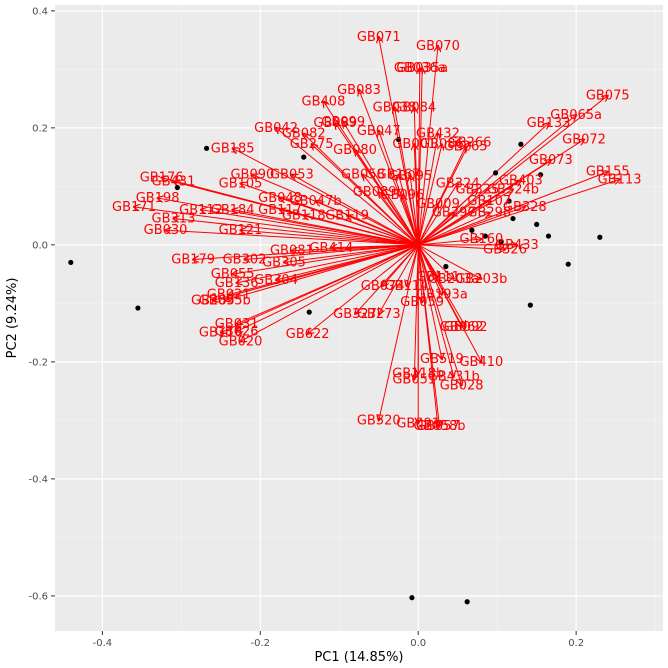 This screenshot has height=668, width=668. What do you see at coordinates (241, 341) in the screenshot?
I see `loading-label: GB020` at bounding box center [241, 341].